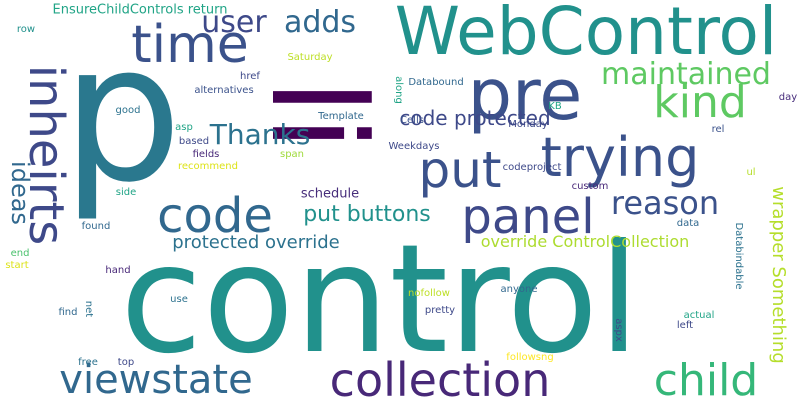 This screenshot has width=800, height=400. Describe the element at coordinates (260, 134) in the screenshot. I see `word: Thanks` at that location.